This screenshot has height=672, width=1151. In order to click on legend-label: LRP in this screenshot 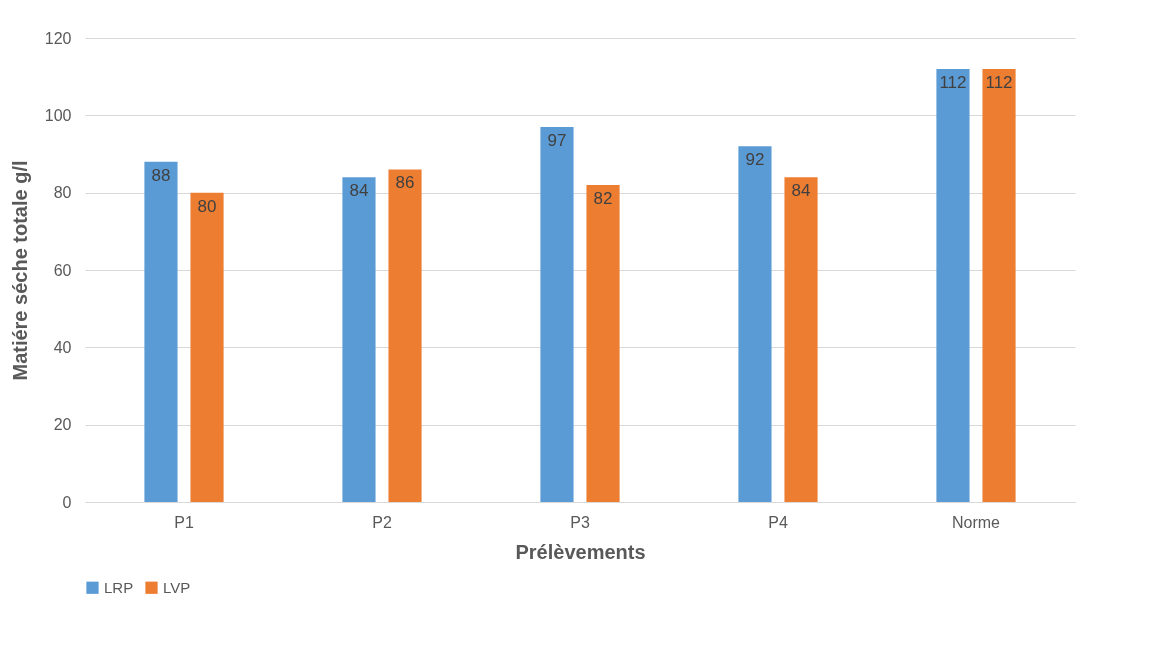, I will do `click(119, 587)`.